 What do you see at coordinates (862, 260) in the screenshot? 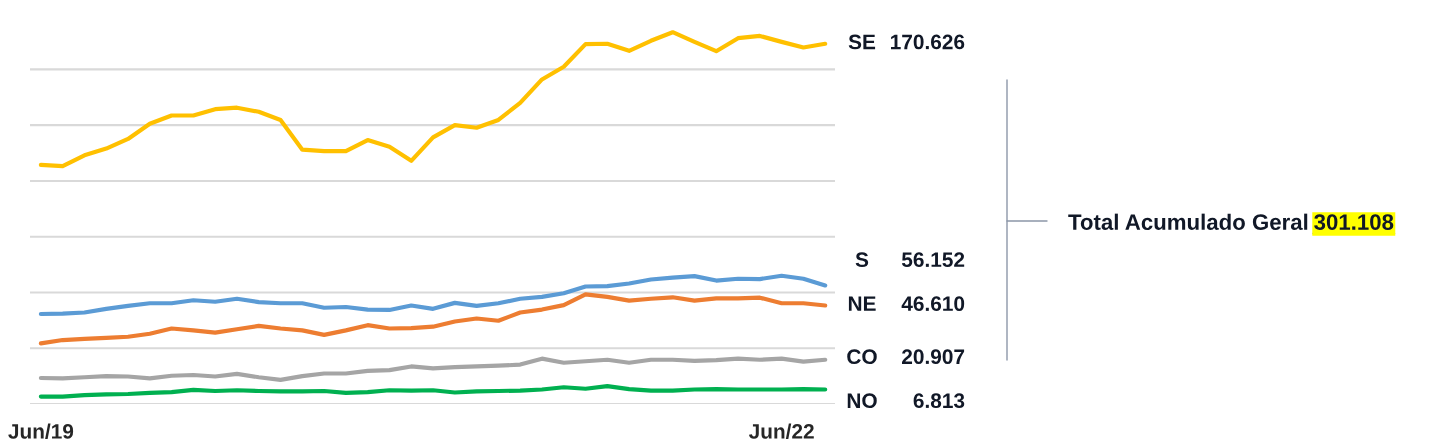
I see `series-label: S` at bounding box center [862, 260].